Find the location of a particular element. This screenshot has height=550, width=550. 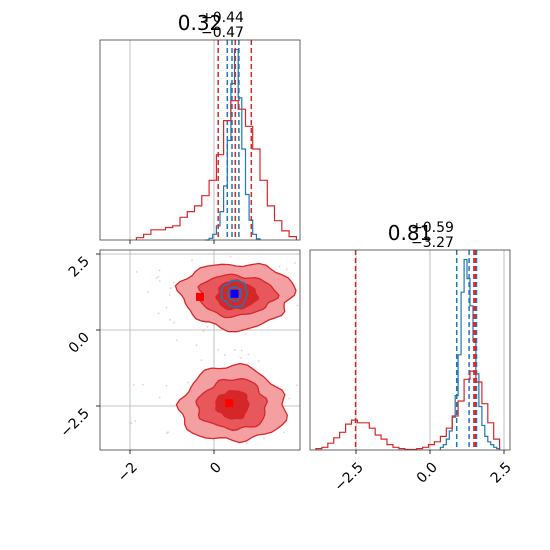

hist-right-title-value: 0.81 is located at coordinates (410, 233).